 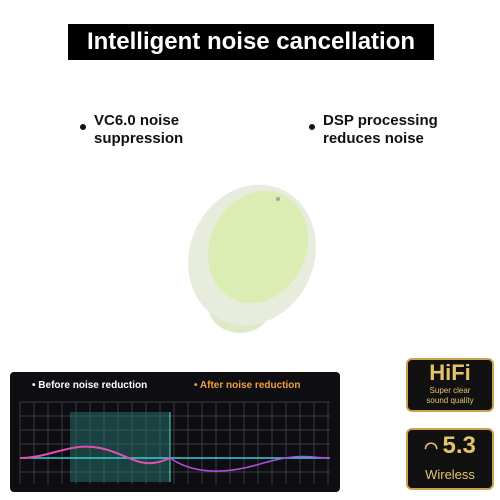 What do you see at coordinates (459, 445) in the screenshot?
I see `badge-version: 5.3` at bounding box center [459, 445].